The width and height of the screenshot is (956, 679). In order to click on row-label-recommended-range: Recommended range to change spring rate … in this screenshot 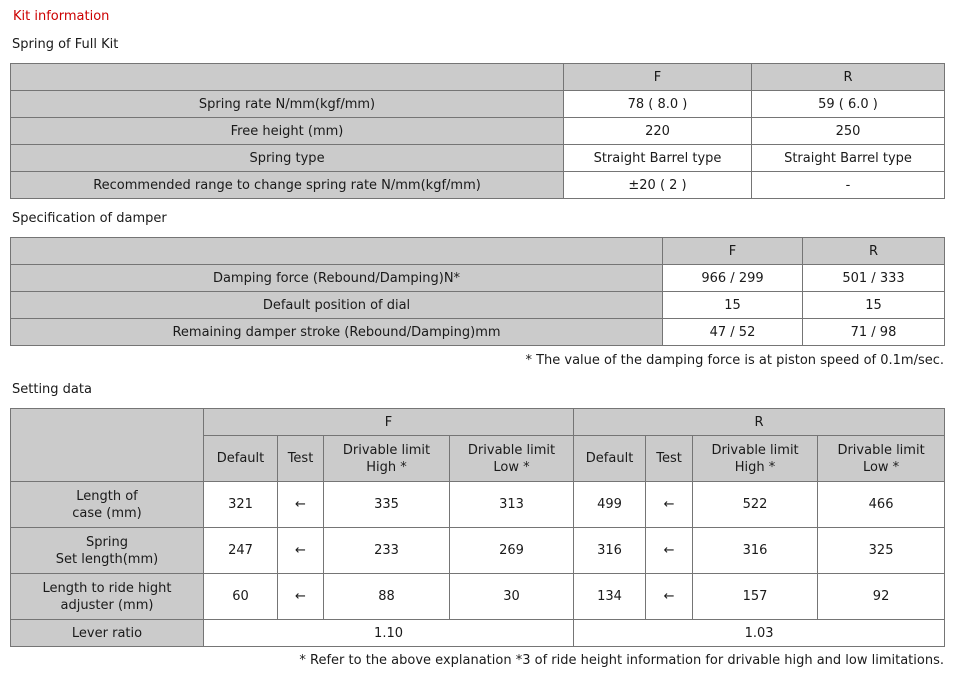, I will do `click(287, 185)`.